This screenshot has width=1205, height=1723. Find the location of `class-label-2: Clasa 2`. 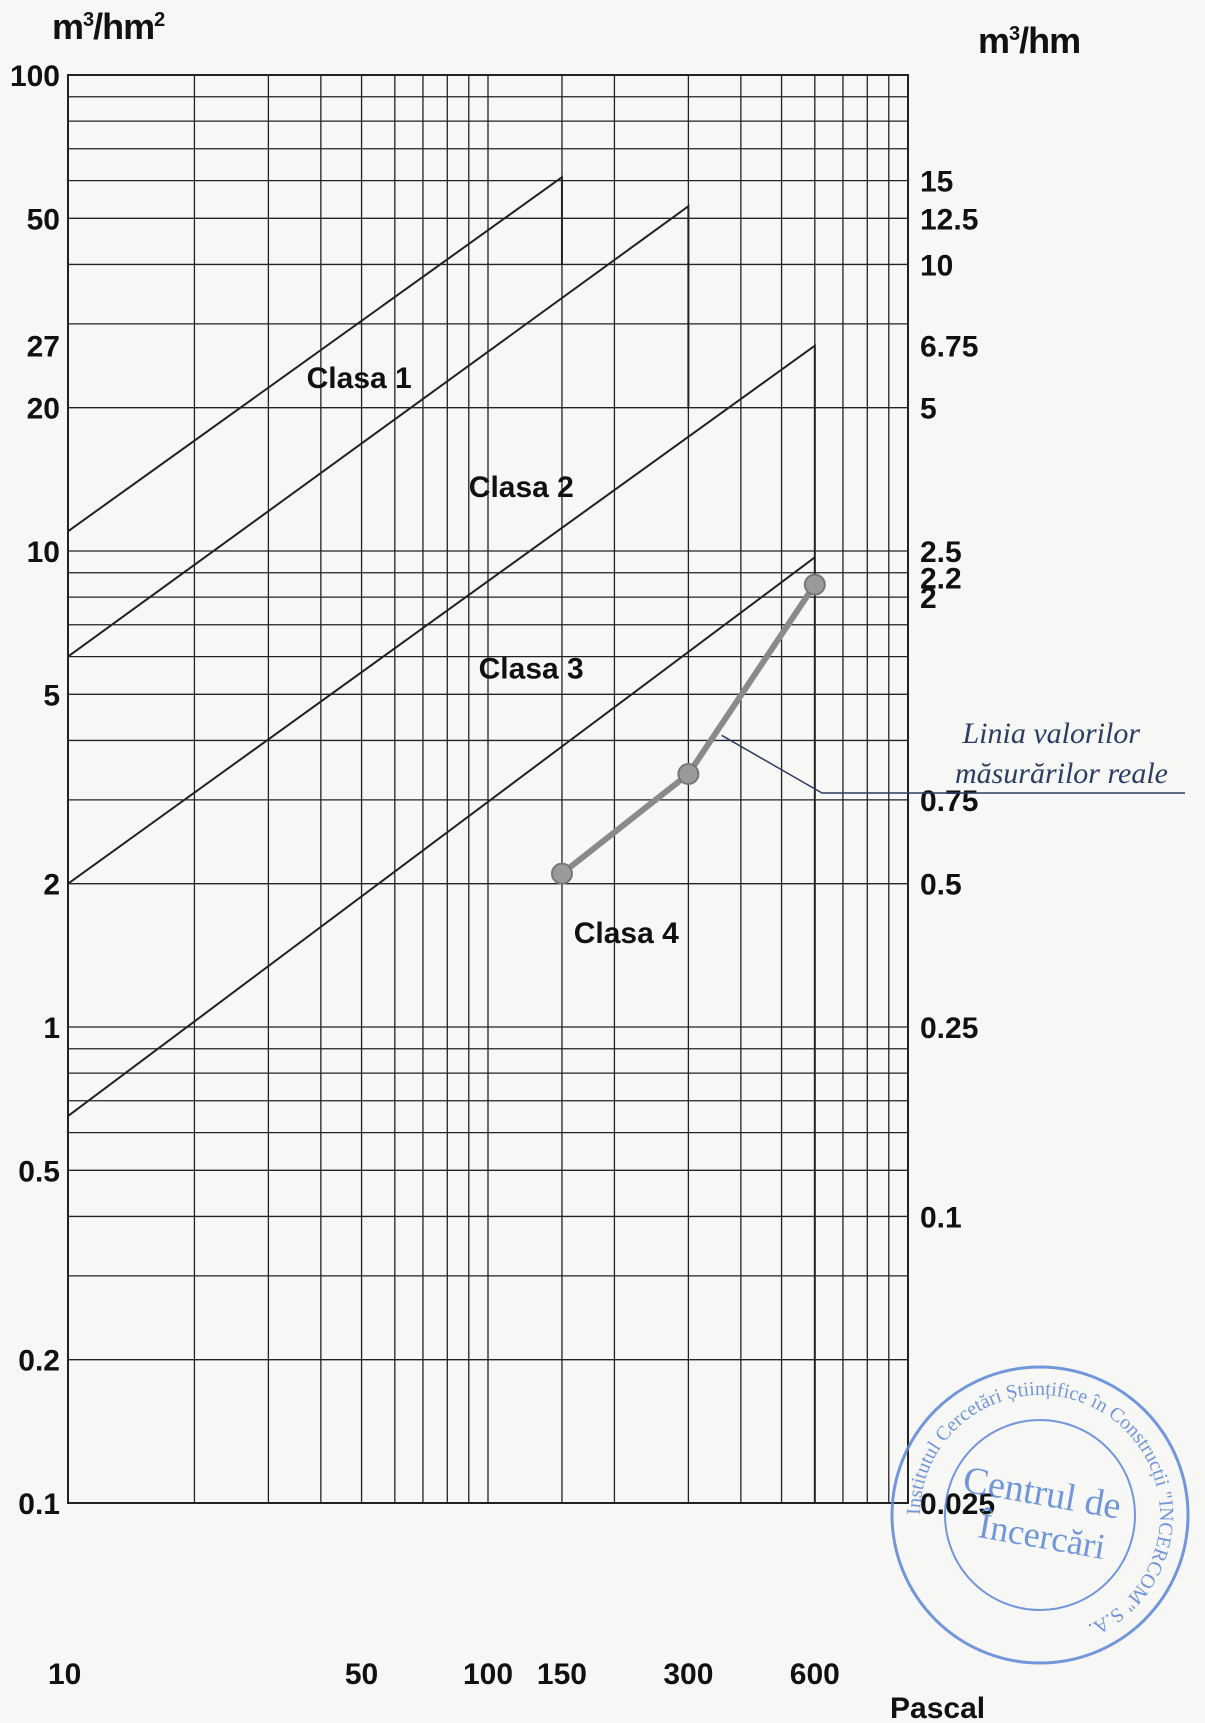

class-label-2: Clasa 2 is located at coordinates (521, 487).